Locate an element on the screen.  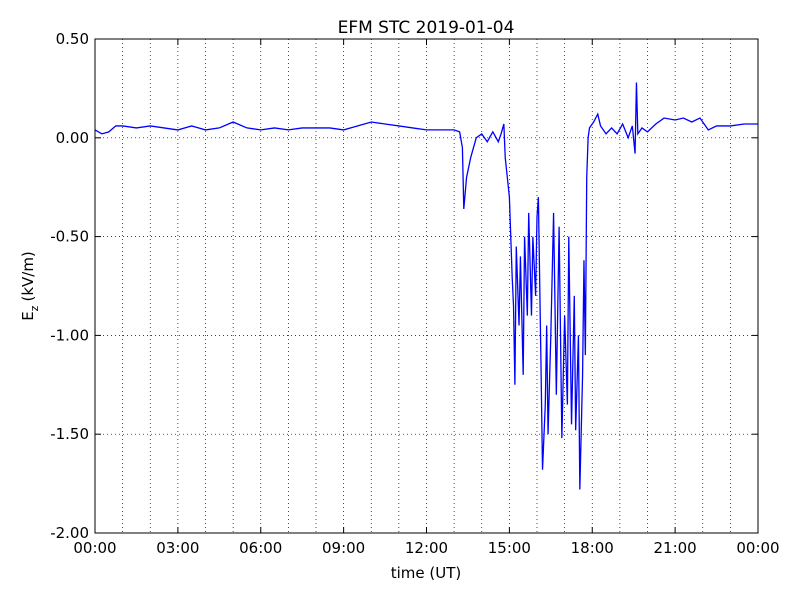
x-tick-label: 18:00 is located at coordinates (592, 548).